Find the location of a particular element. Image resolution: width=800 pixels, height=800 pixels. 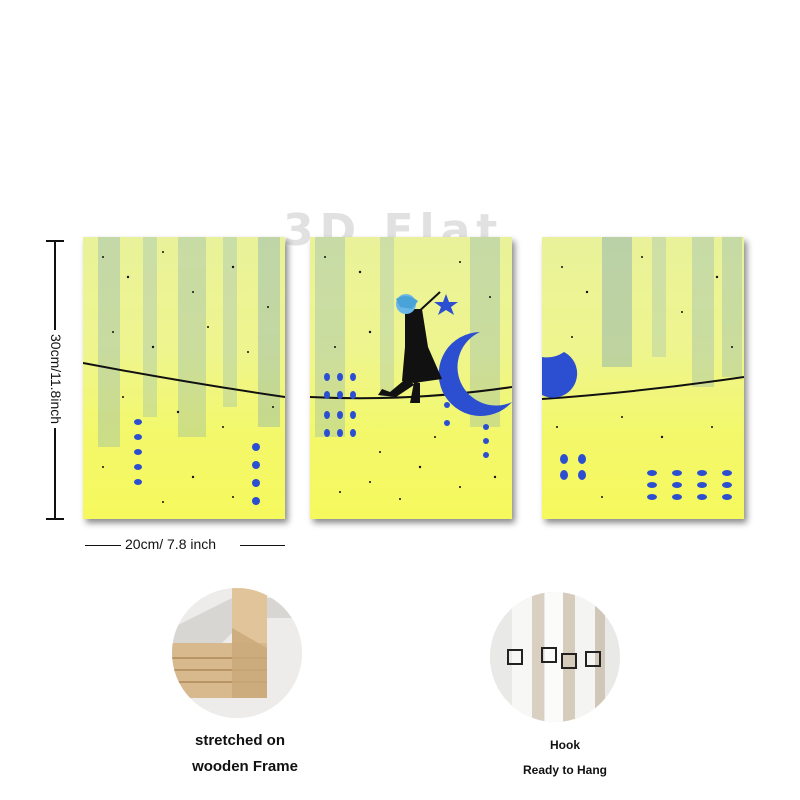

right-panel is located at coordinates (643, 378).